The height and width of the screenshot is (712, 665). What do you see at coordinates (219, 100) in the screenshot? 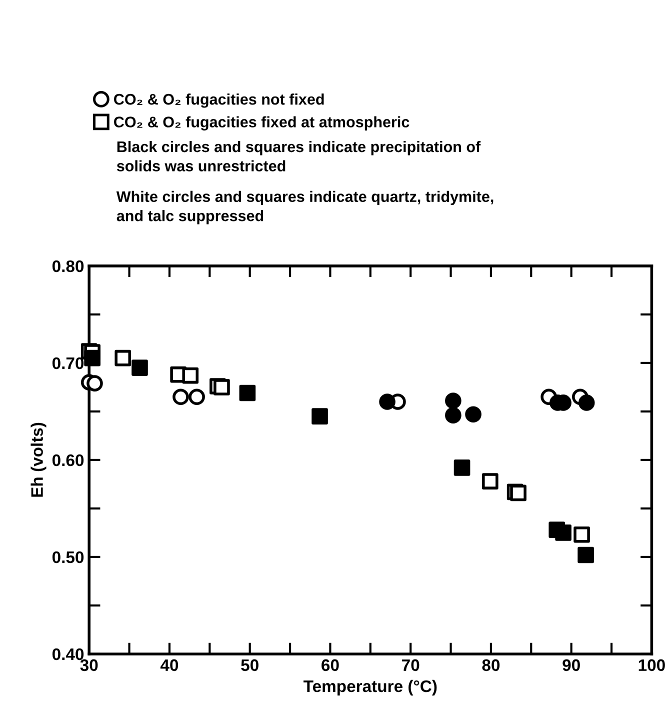
I see `legend-label: CO₂ & O₂ fugacities not fixed` at bounding box center [219, 100].